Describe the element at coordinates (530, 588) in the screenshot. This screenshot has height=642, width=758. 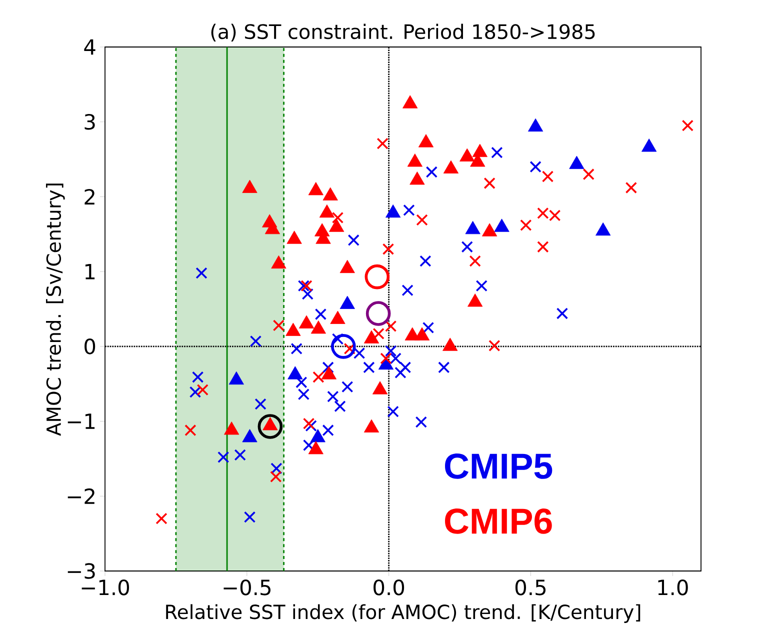
I see `x-tick-label: 0.5` at that location.